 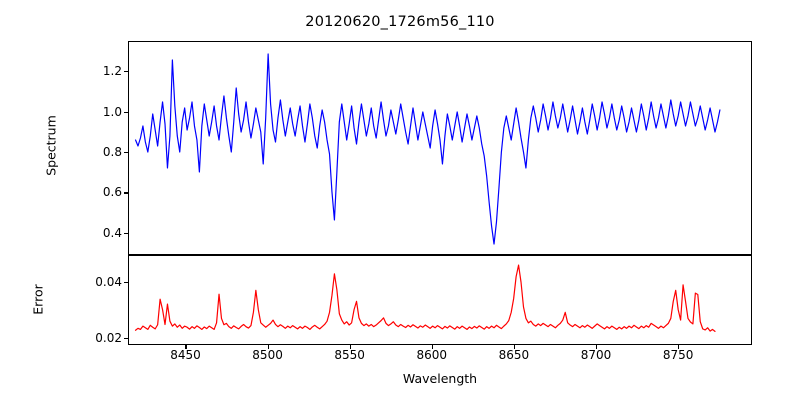 What do you see at coordinates (425, 298) in the screenshot?
I see `error-data-line` at bounding box center [425, 298].